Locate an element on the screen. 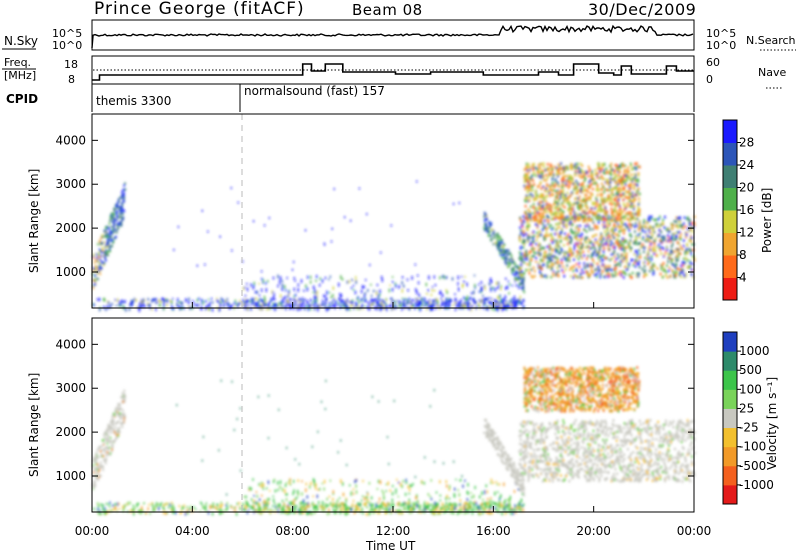  station-title: Prince George (fitACF) is located at coordinates (199, 9).